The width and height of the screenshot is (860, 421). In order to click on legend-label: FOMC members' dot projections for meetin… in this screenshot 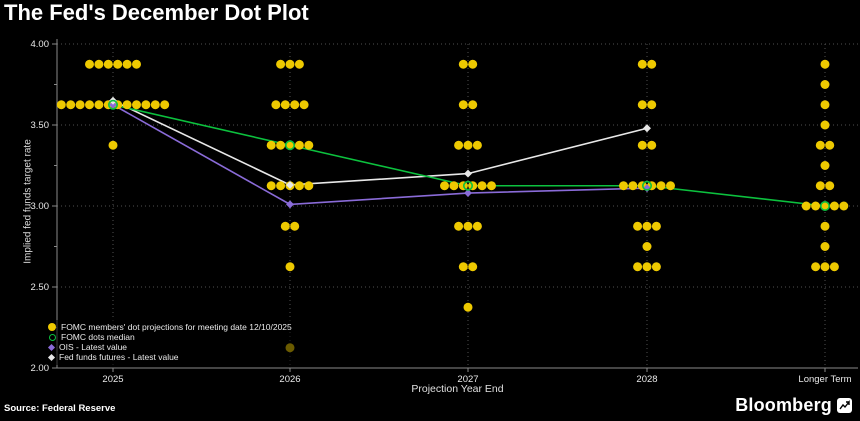, I will do `click(176, 327)`.